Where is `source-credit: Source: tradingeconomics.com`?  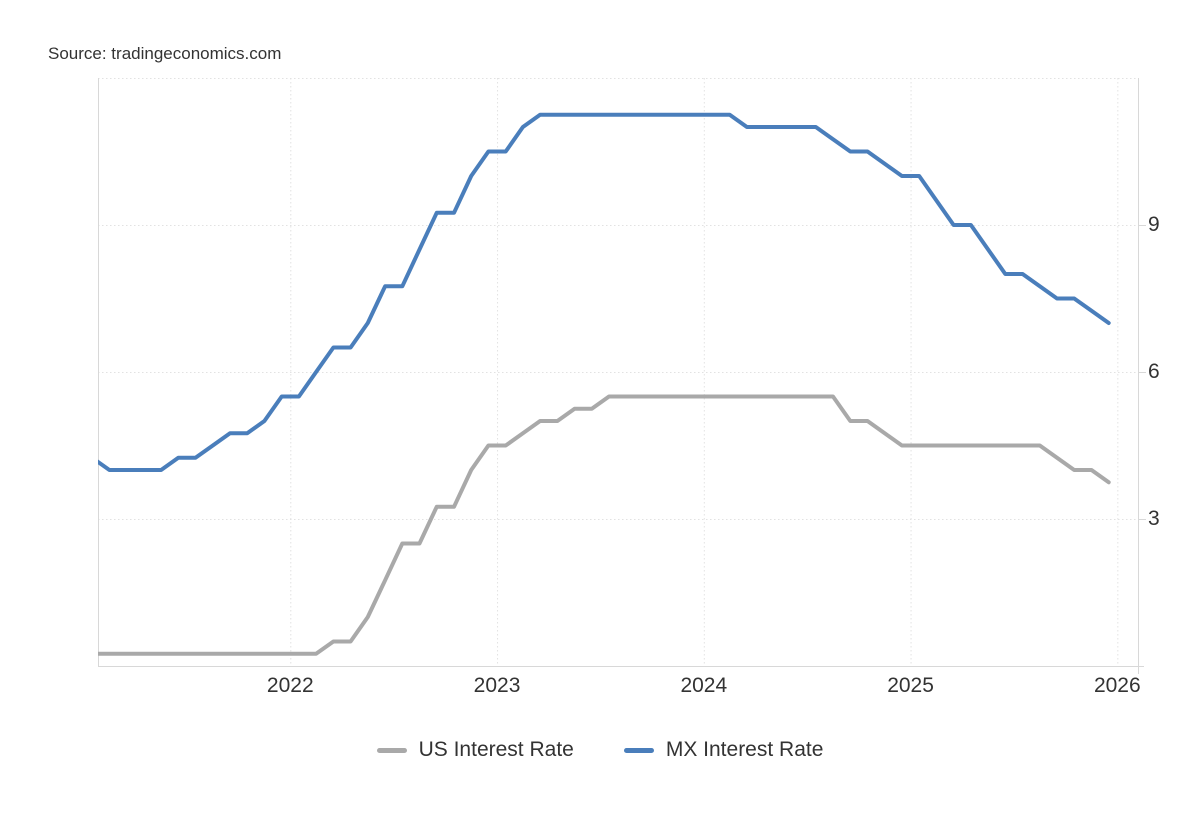 source-credit: Source: tradingeconomics.com is located at coordinates (165, 53).